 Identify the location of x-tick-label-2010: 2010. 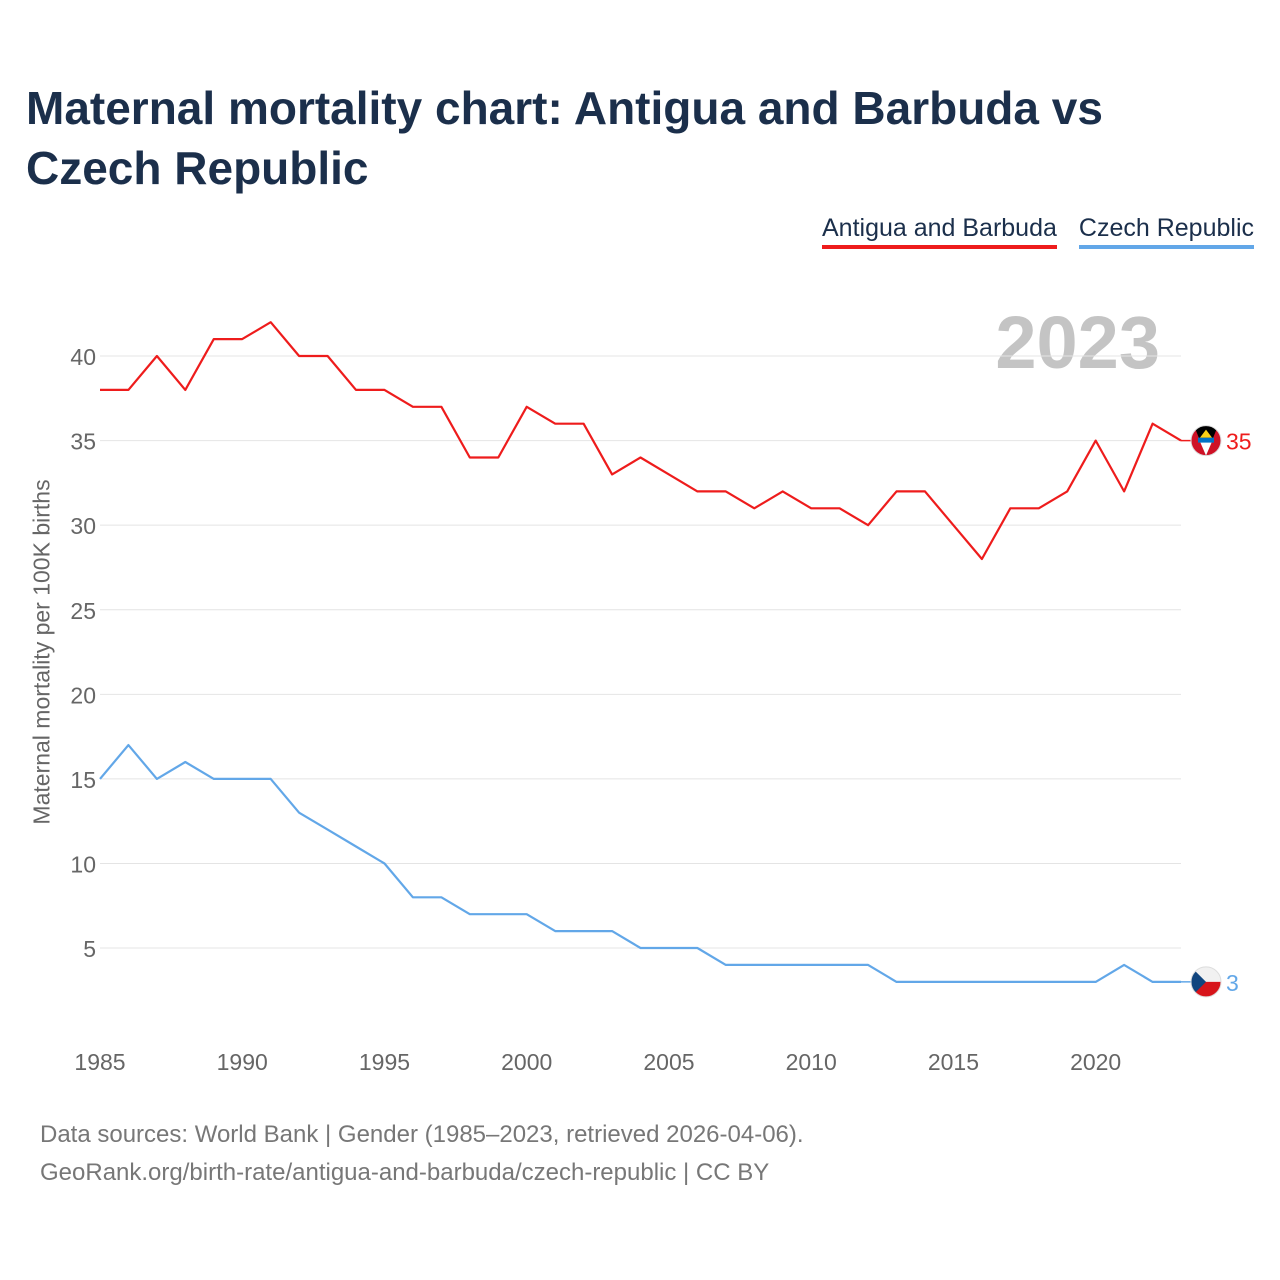
(811, 1062).